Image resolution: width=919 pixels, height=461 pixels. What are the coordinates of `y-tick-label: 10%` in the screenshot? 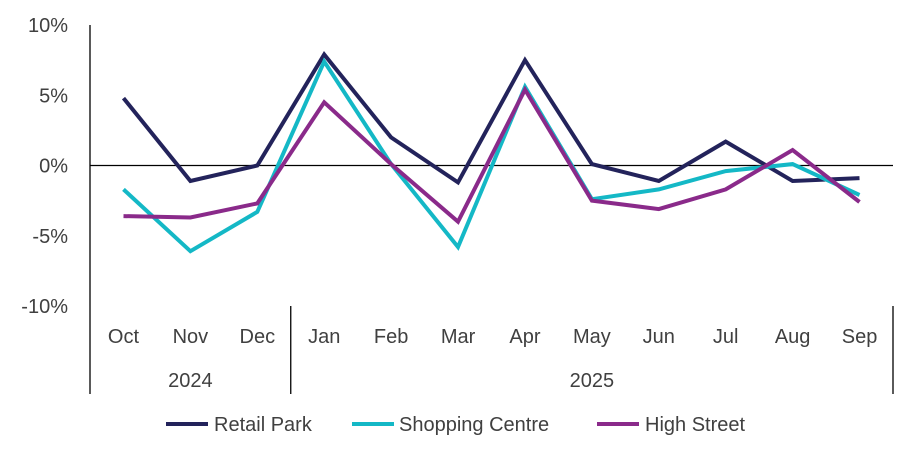 It's located at (48, 26).